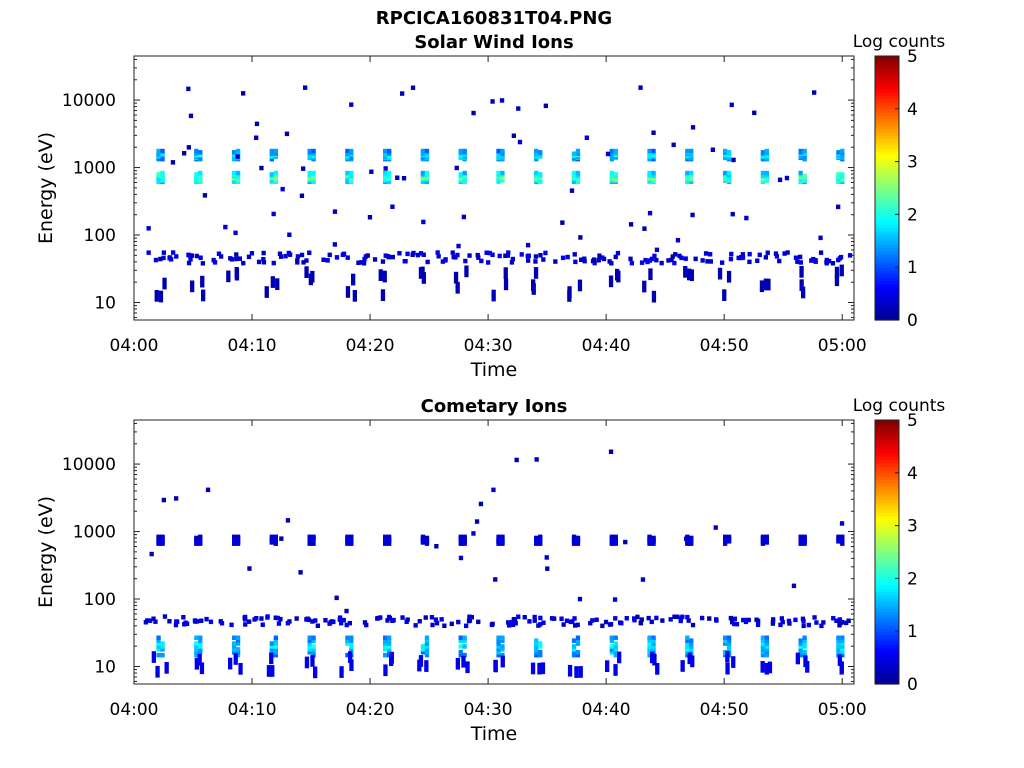  I want to click on x-tick-label: 04:20, so click(370, 710).